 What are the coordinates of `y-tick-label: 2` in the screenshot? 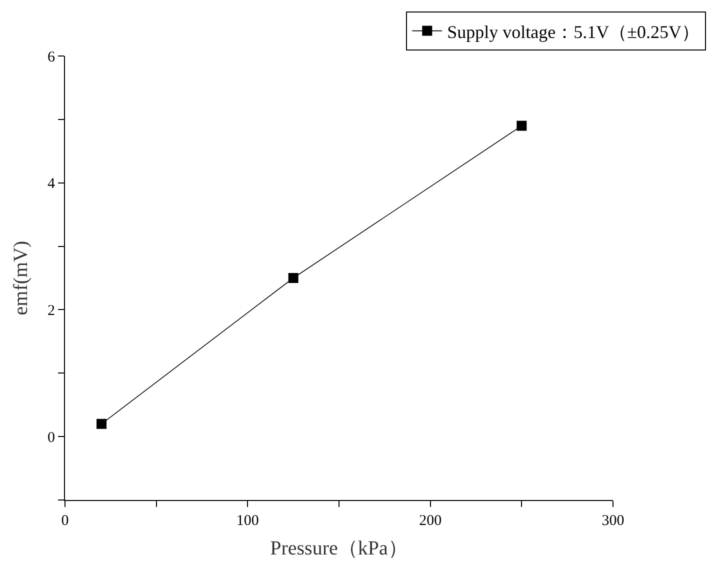 It's located at (51, 310).